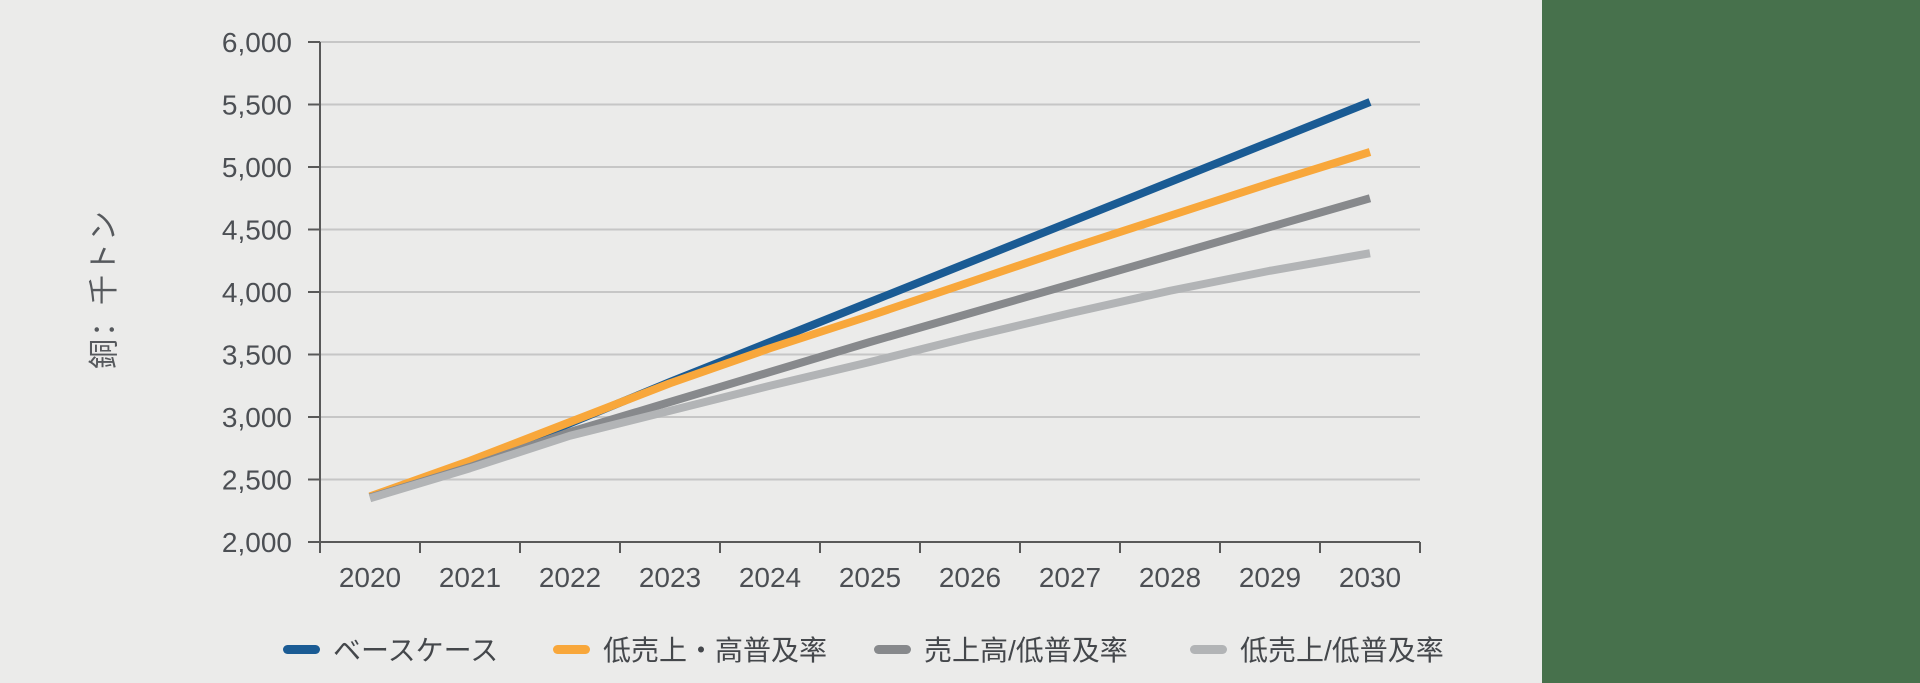 The image size is (1920, 683). I want to click on y-tick-label: 4,000, so click(257, 292).